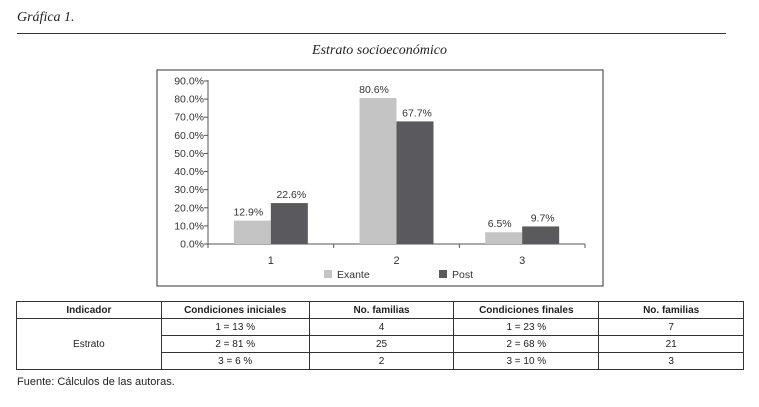 Image resolution: width=759 pixels, height=407 pixels. What do you see at coordinates (291, 195) in the screenshot?
I see `data-label: 22.6%` at bounding box center [291, 195].